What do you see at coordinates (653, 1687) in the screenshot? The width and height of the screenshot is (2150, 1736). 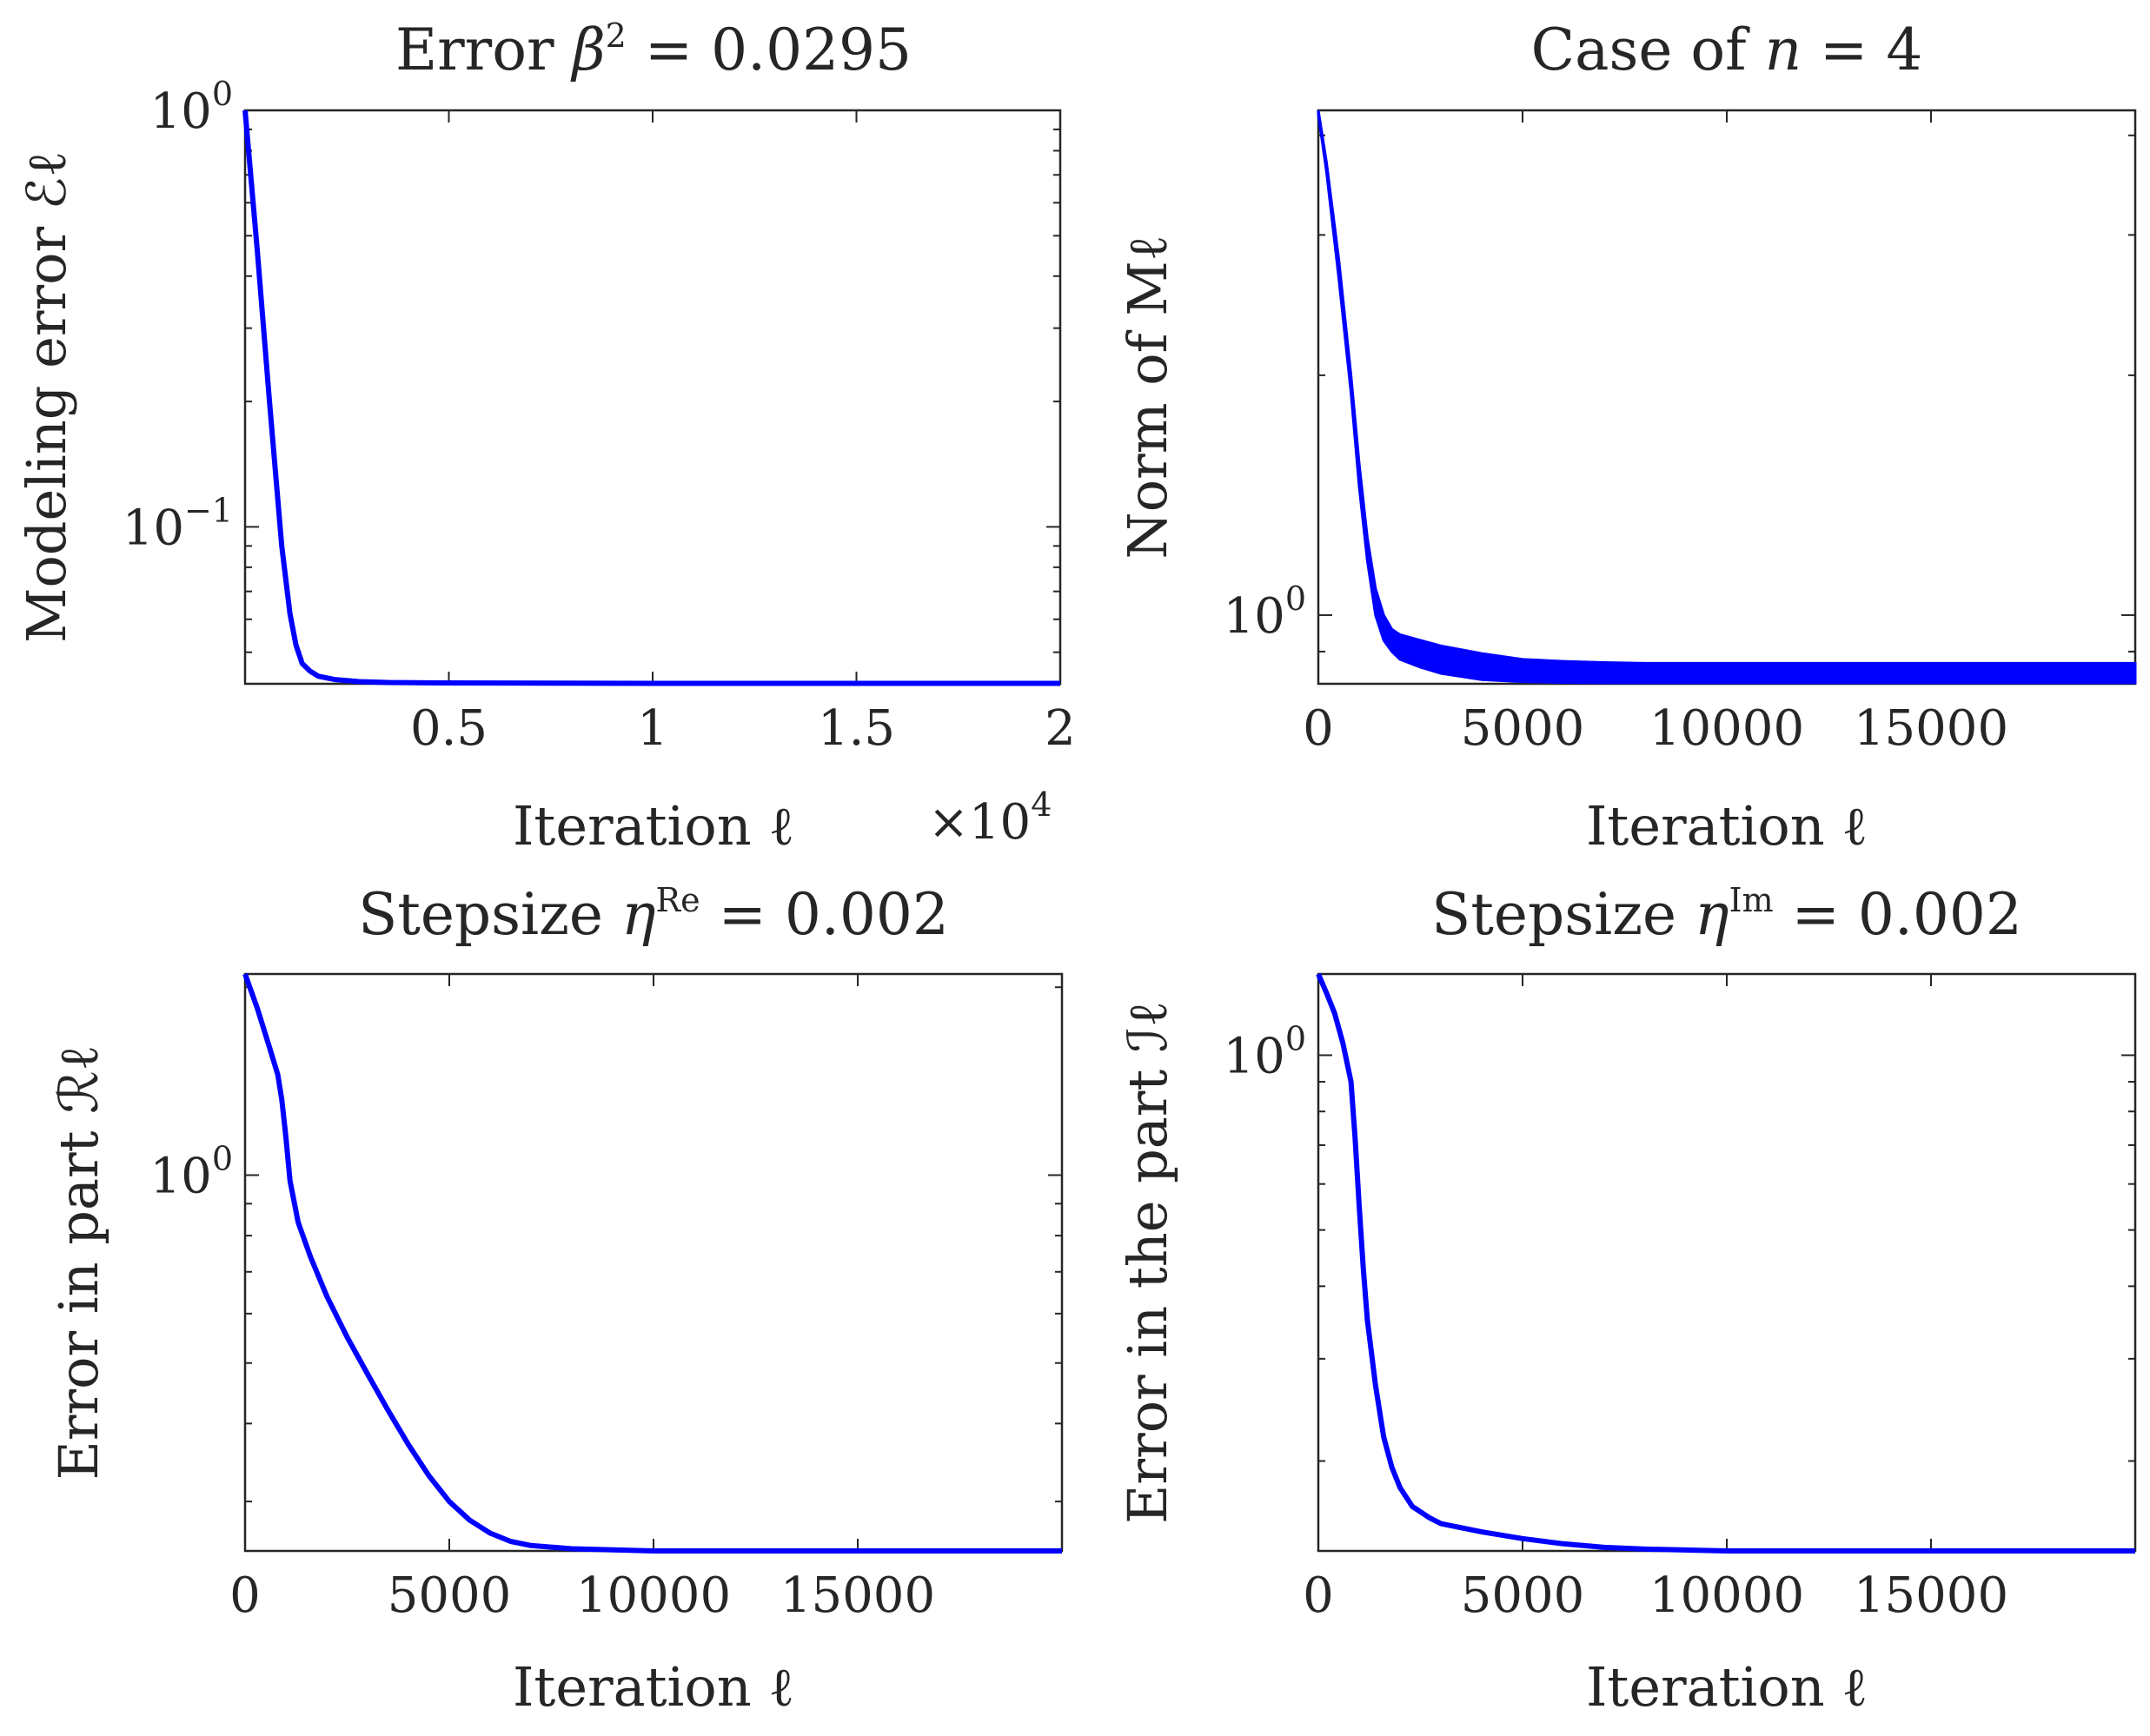 I see `chart-bl-xlabel: Iteration ℓ` at bounding box center [653, 1687].